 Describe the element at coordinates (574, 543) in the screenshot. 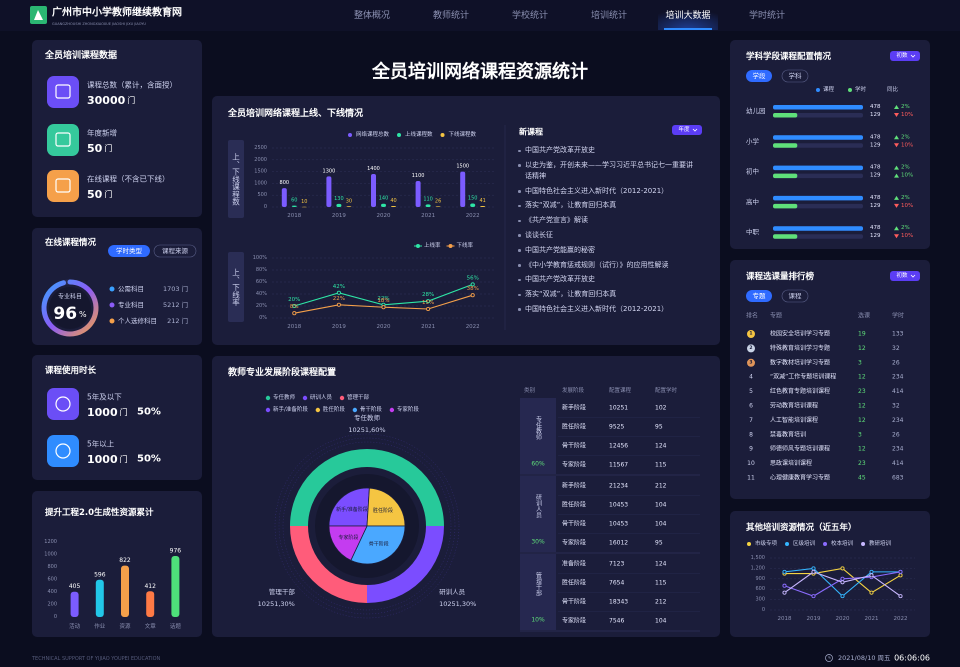

I see `table-cell: 专家阶段` at that location.